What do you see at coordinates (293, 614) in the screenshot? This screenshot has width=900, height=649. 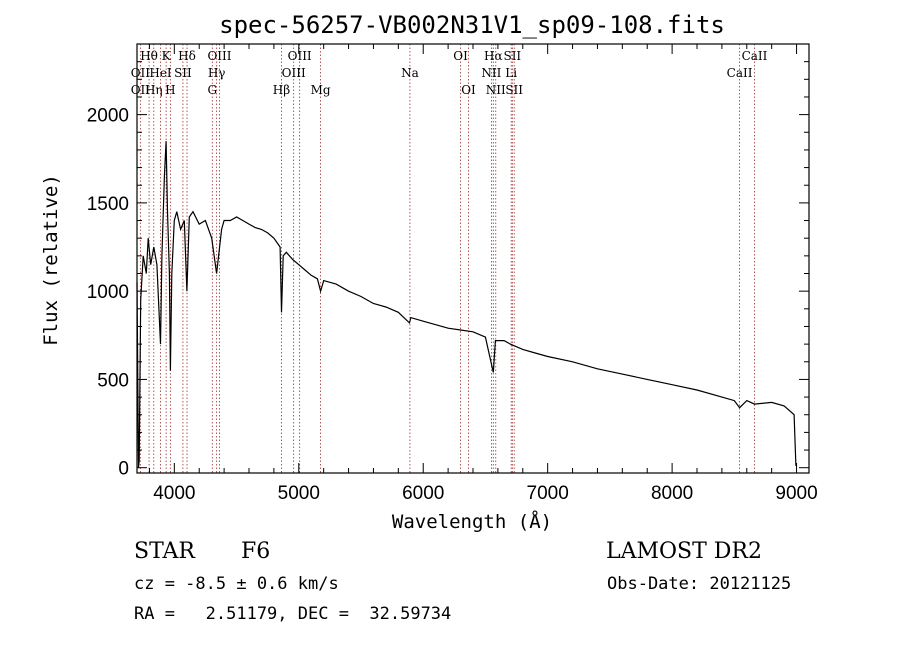 I see `coordinates-text: RA = 2.51179, DEC = 32.59734` at bounding box center [293, 614].